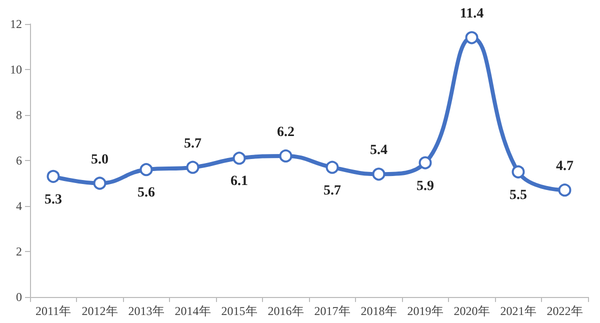 The height and width of the screenshot is (323, 600). Describe the element at coordinates (472, 311) in the screenshot. I see `x-tick-label: 2020年` at that location.